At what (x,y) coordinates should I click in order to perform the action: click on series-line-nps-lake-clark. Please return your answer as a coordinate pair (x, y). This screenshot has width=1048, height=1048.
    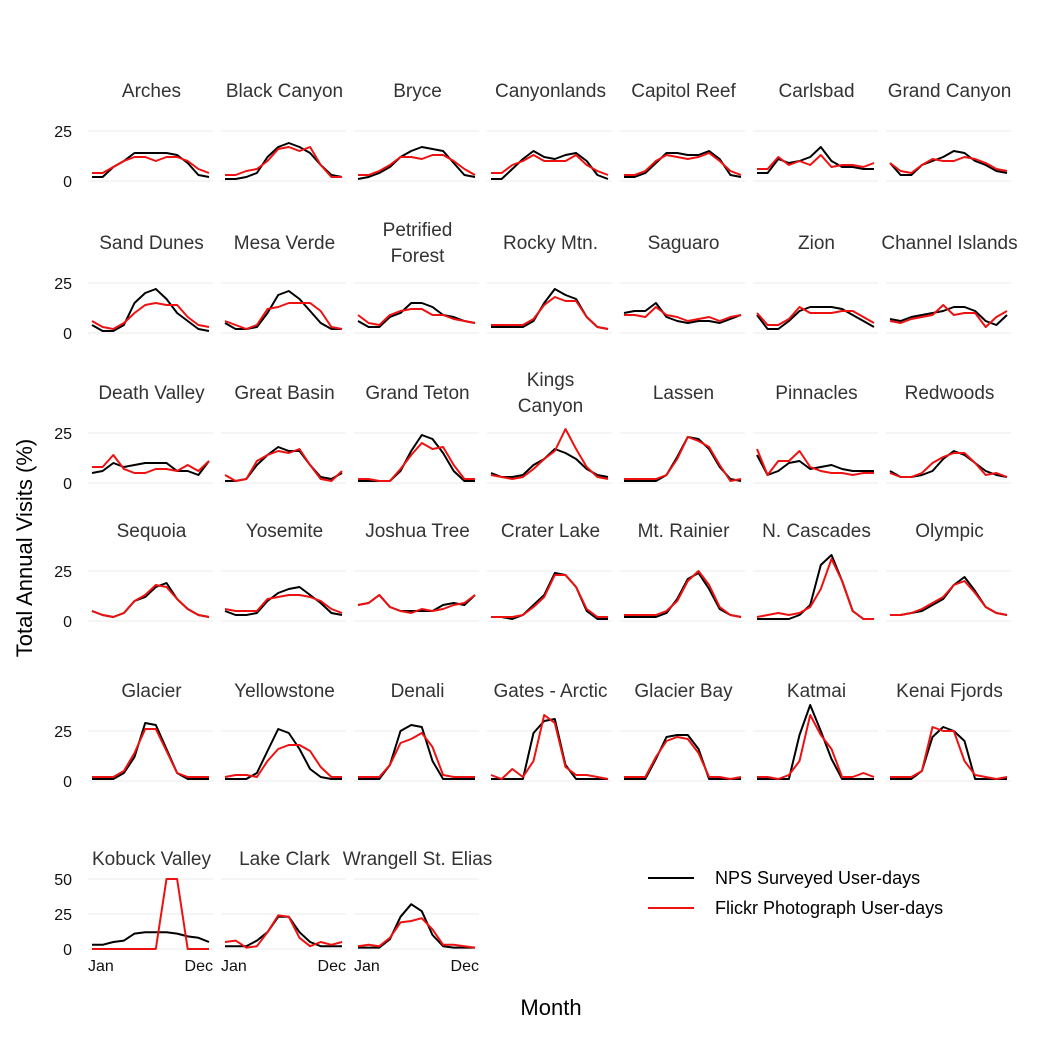
    Looking at the image, I should click on (283, 931).